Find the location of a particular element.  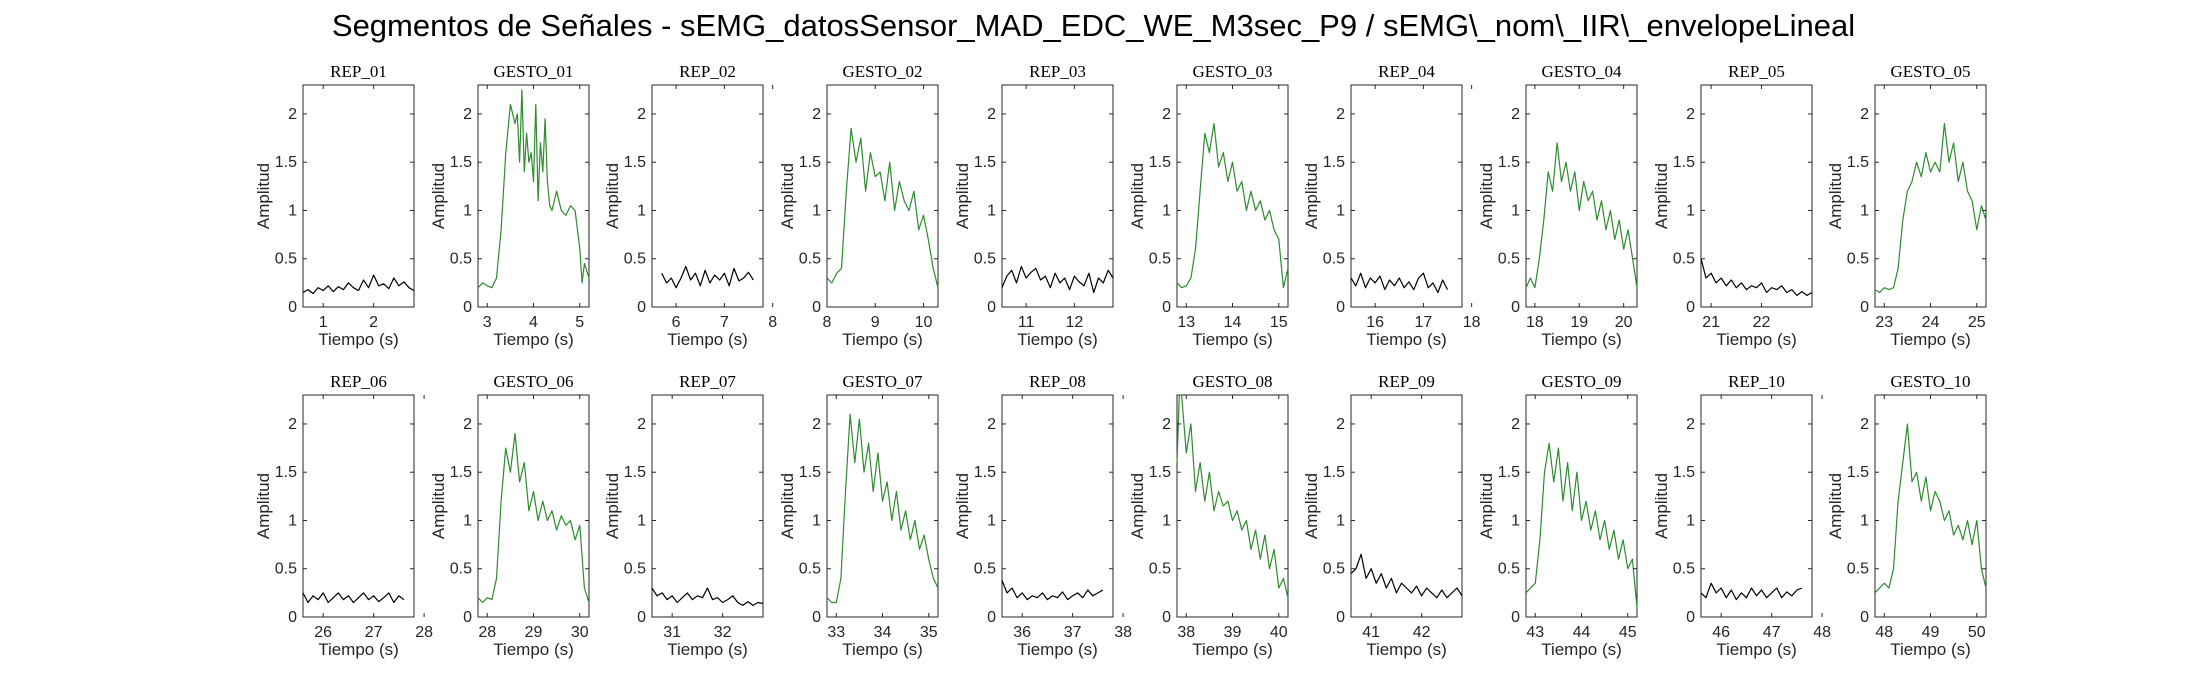

subplot-rep-02: 0 0.5 1 1.5 2 6 7 8 REP_02 Tiempo (s) Amplitud is located at coordinates (690, 205).